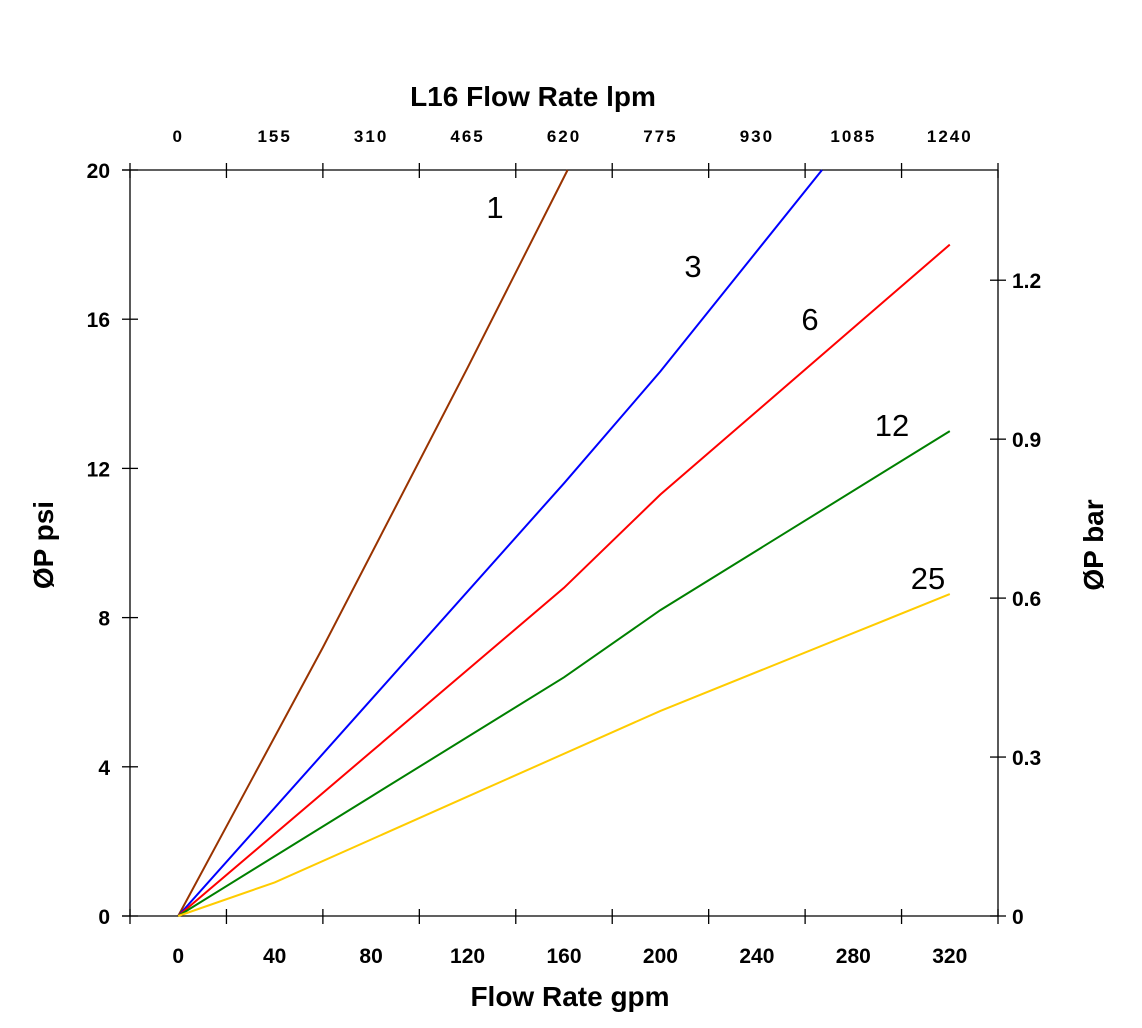  I want to click on top-tick-label: 465, so click(467, 136).